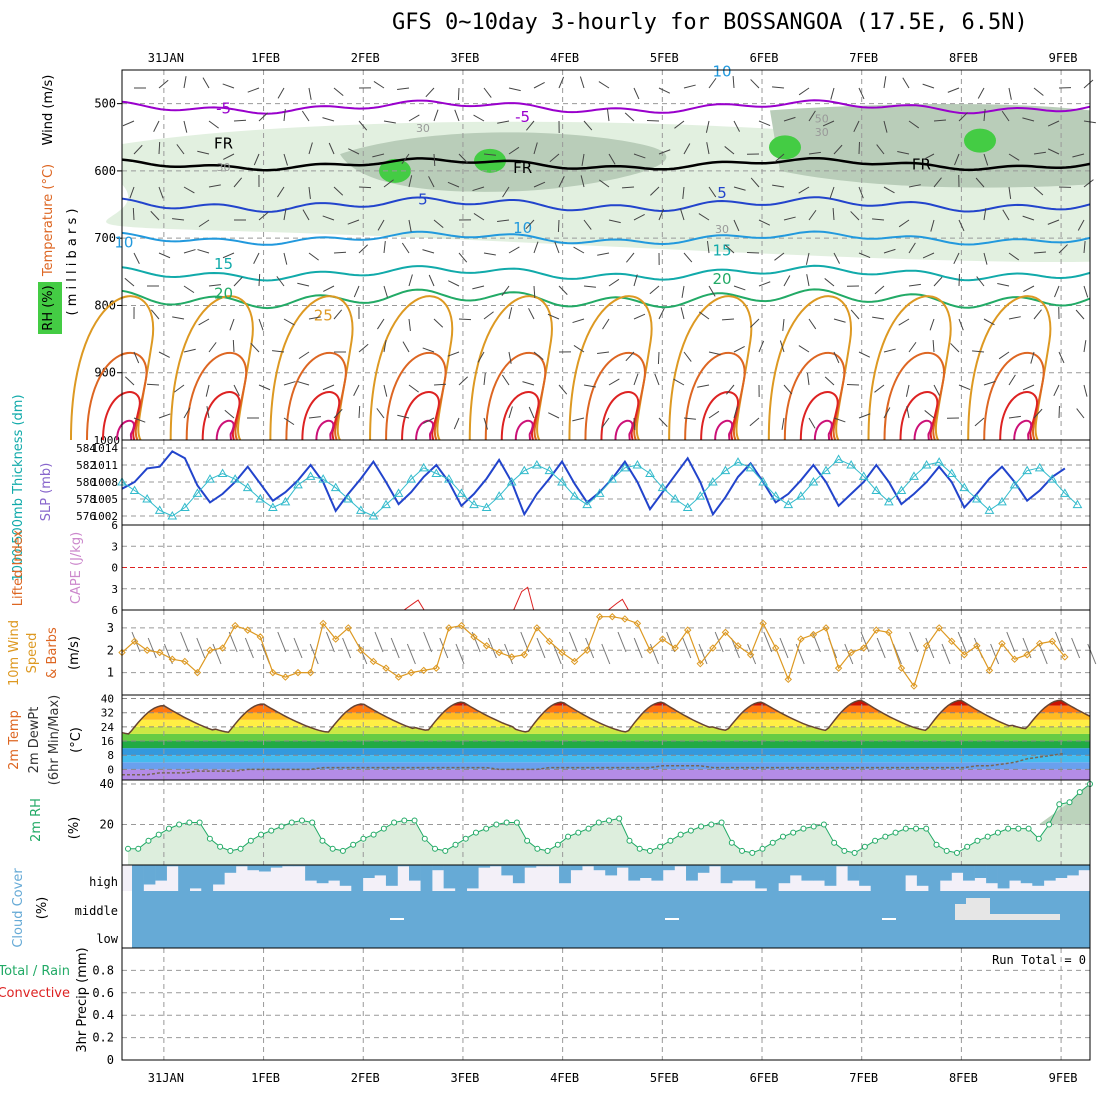  I want to click on cloud-gap, so click(397, 919).